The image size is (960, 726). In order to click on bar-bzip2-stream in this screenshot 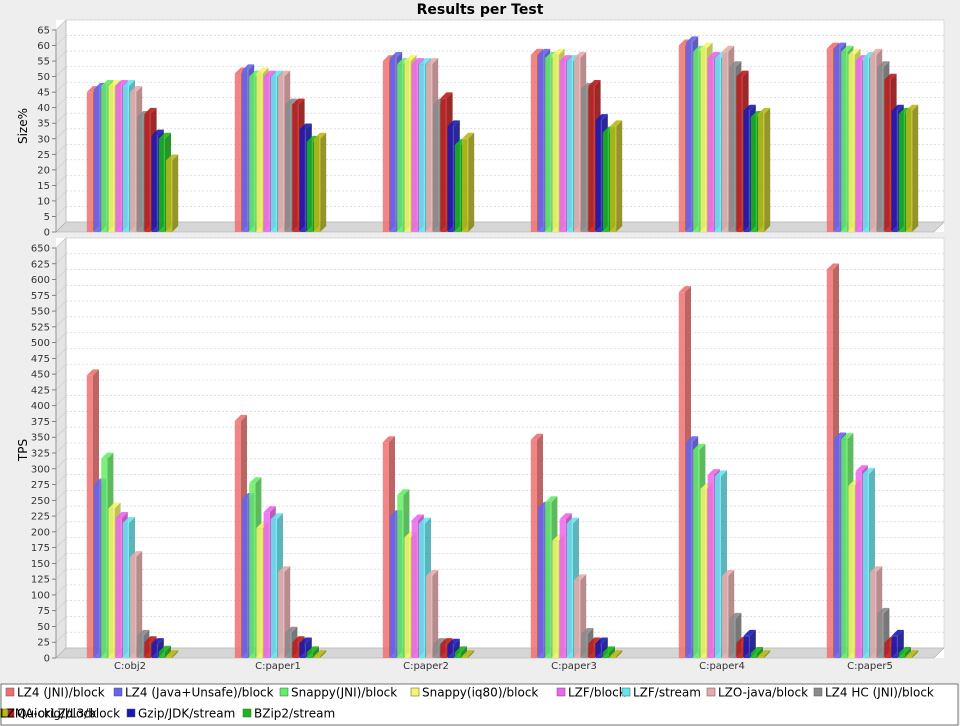, I will do `click(605, 655)`.